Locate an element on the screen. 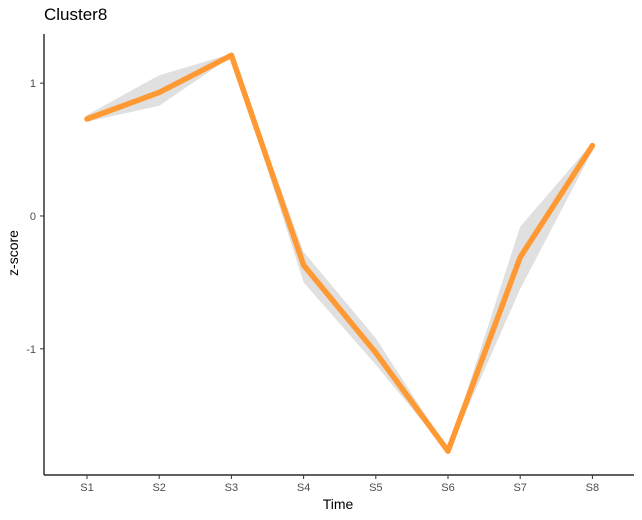 This screenshot has height=520, width=642. chart-title: Cluster8 is located at coordinates (75, 14).